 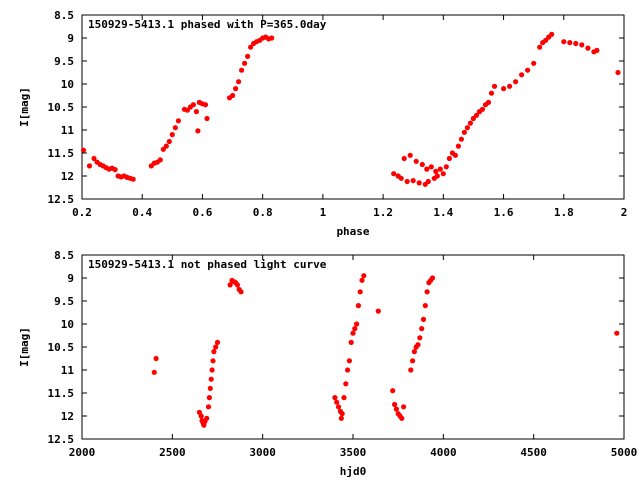 What do you see at coordinates (61, 107) in the screenshot?
I see `phased-y-tick-label: 10.5` at bounding box center [61, 107].